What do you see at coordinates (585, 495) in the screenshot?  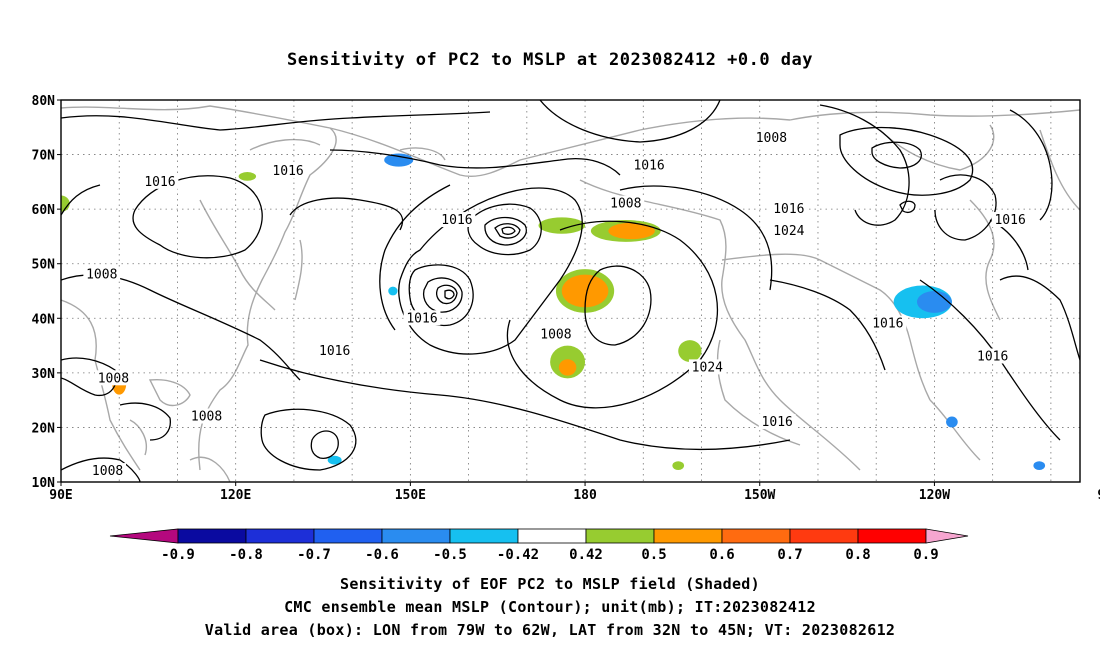 I see `lon-tick-label: 180` at bounding box center [585, 495].